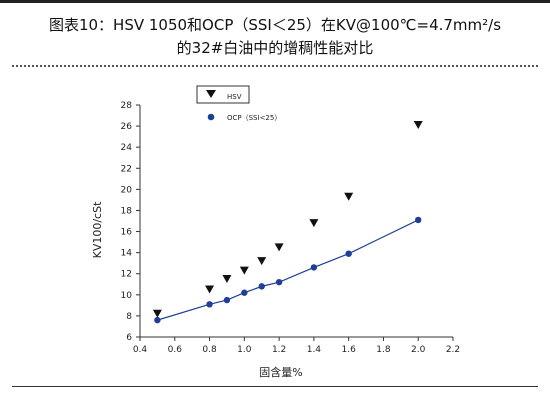 The width and height of the screenshot is (550, 400). I want to click on y-tick-label: 24, so click(127, 148).